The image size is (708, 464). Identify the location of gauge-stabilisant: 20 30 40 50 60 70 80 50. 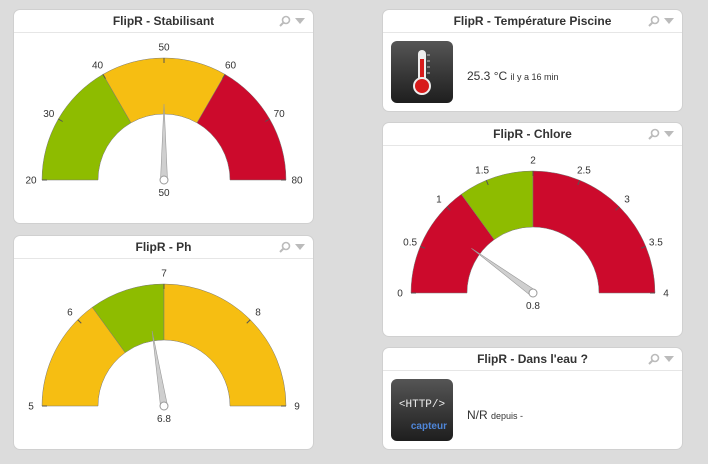
(164, 121).